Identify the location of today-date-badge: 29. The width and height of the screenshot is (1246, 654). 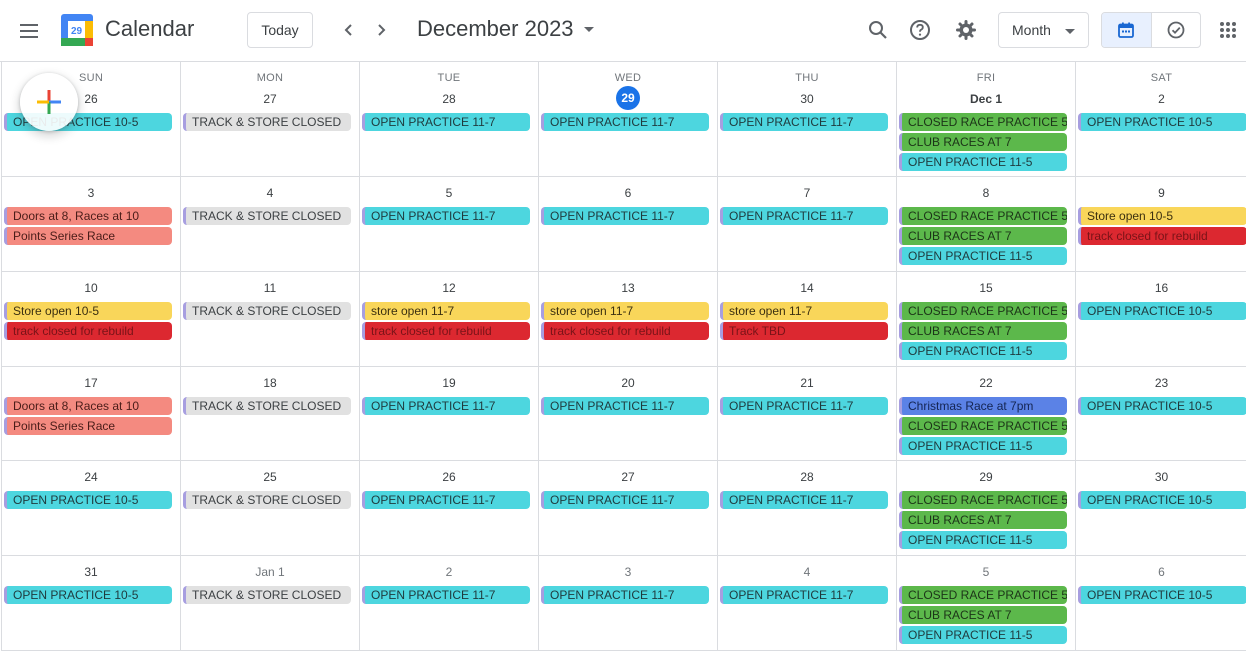
(628, 98).